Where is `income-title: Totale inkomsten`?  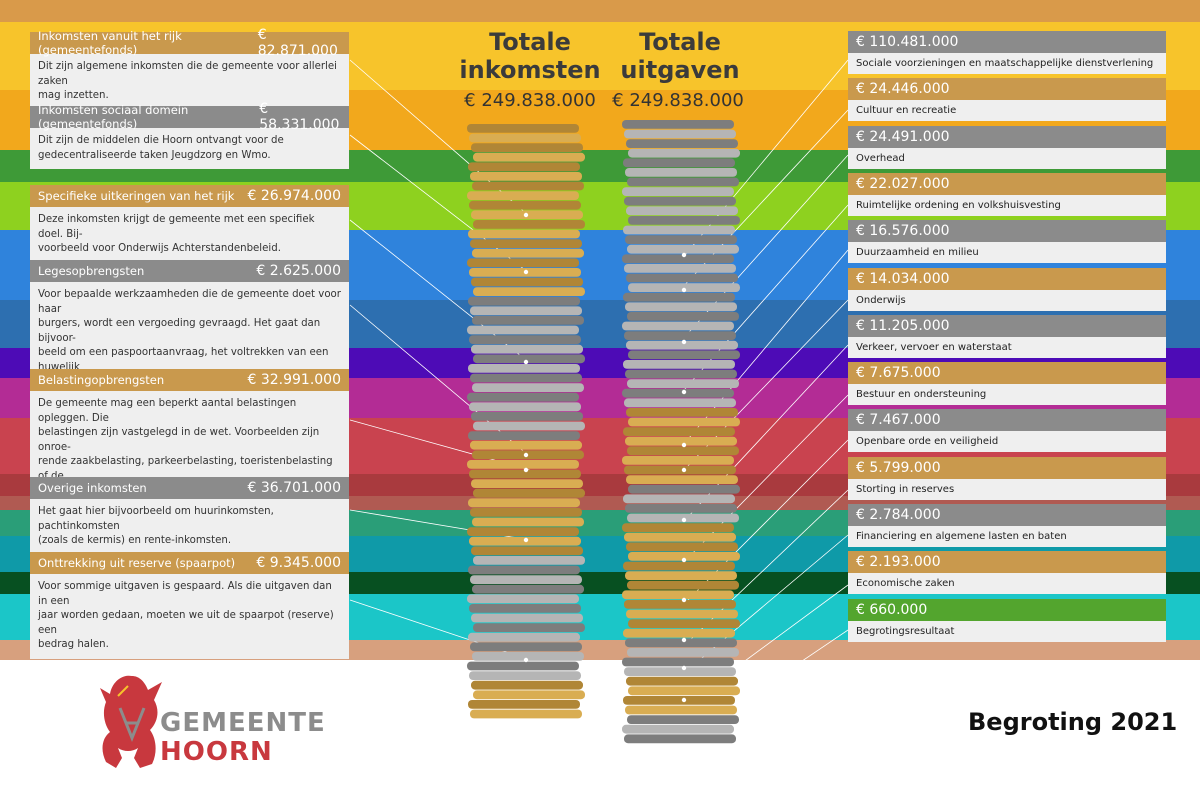
income-title: Totale inkomsten is located at coordinates (530, 56).